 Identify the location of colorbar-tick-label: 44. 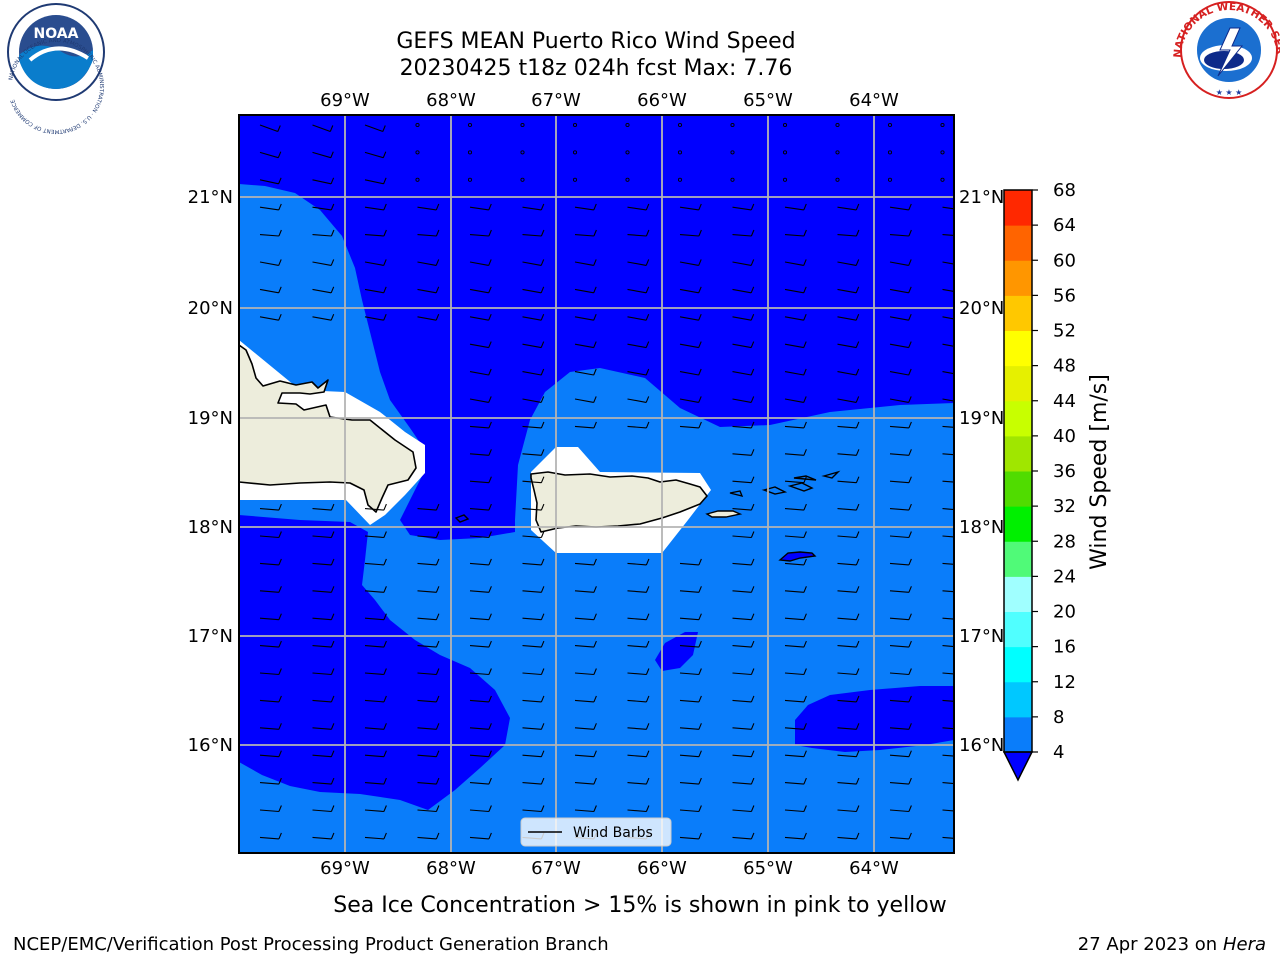
(1064, 401).